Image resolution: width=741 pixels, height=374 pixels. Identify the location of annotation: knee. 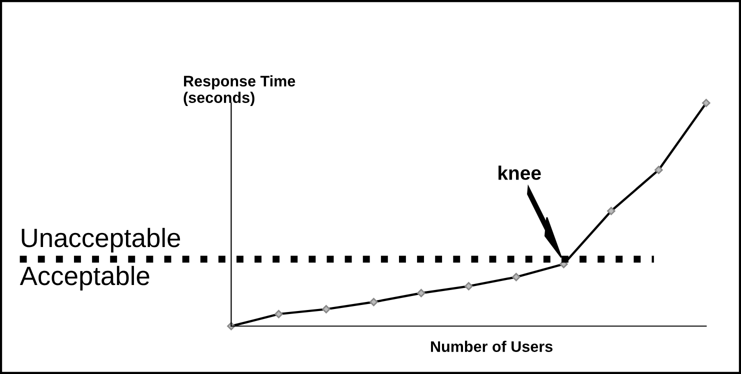
(519, 173).